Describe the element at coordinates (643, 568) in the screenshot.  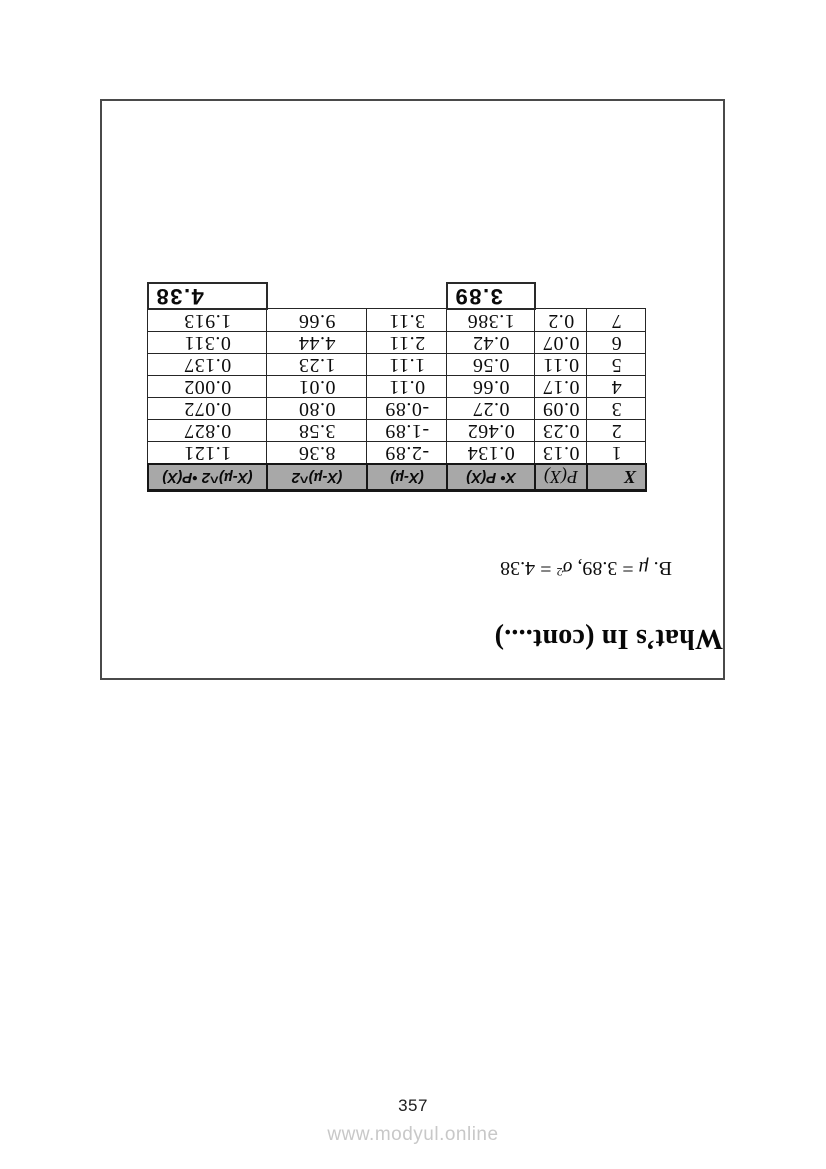
I see `mu-symbol: μ` at that location.